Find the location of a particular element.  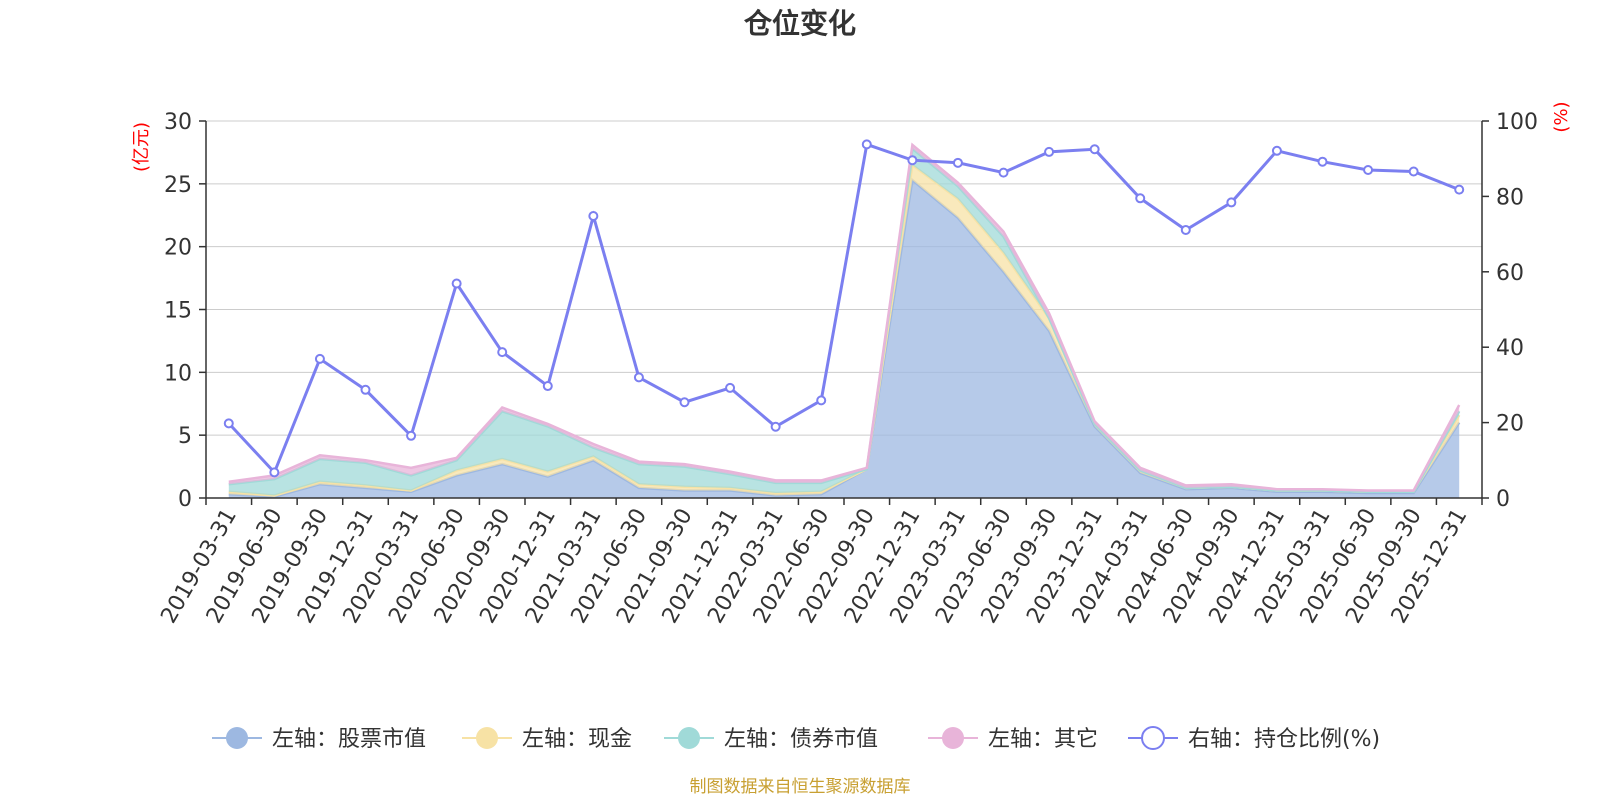

left-tick-label: 25 is located at coordinates (178, 185).